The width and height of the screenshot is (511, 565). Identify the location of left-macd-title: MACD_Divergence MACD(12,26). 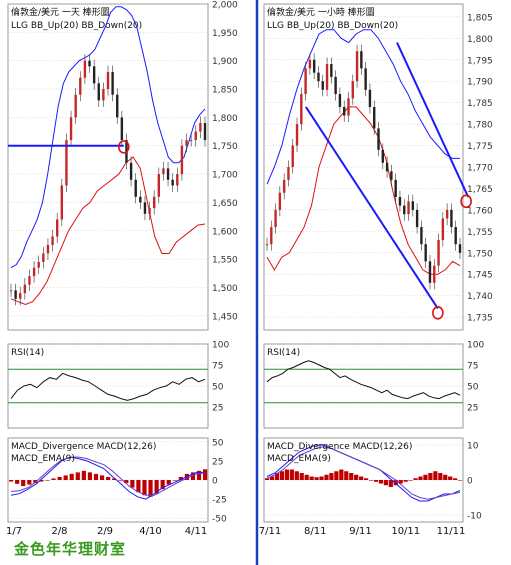
(83, 447).